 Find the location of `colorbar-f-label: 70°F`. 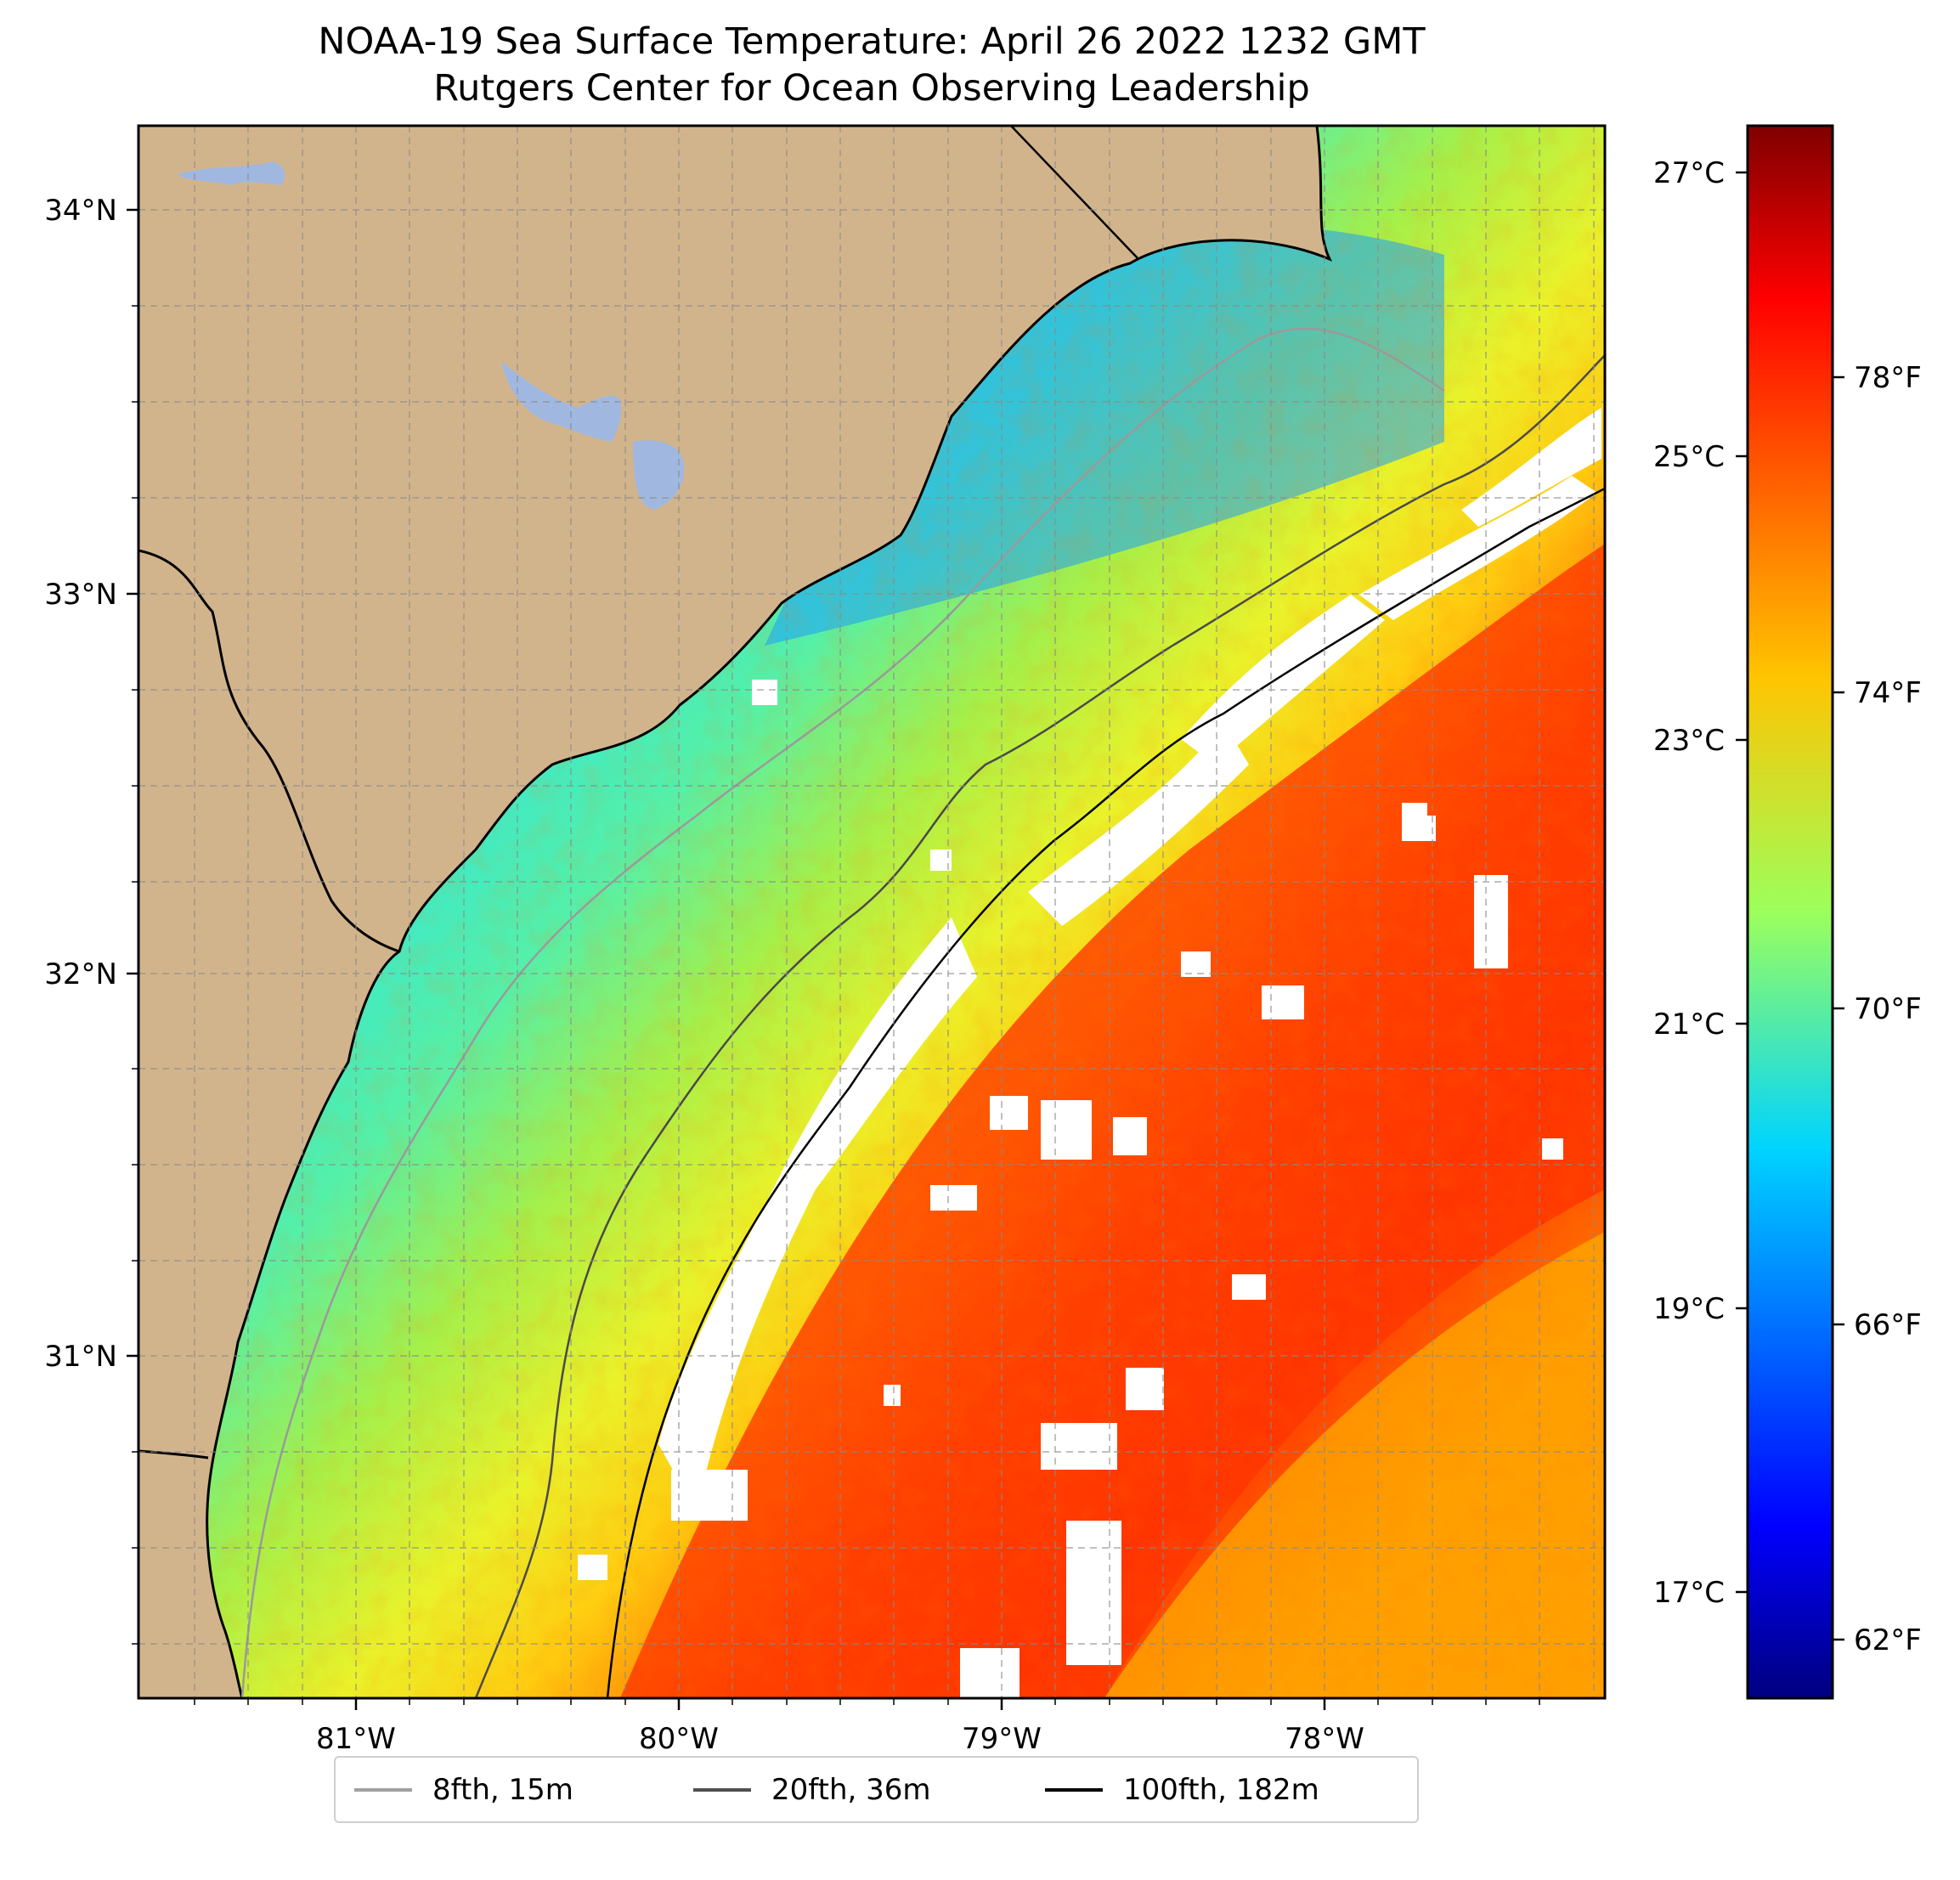

colorbar-f-label: 70°F is located at coordinates (1888, 1009).